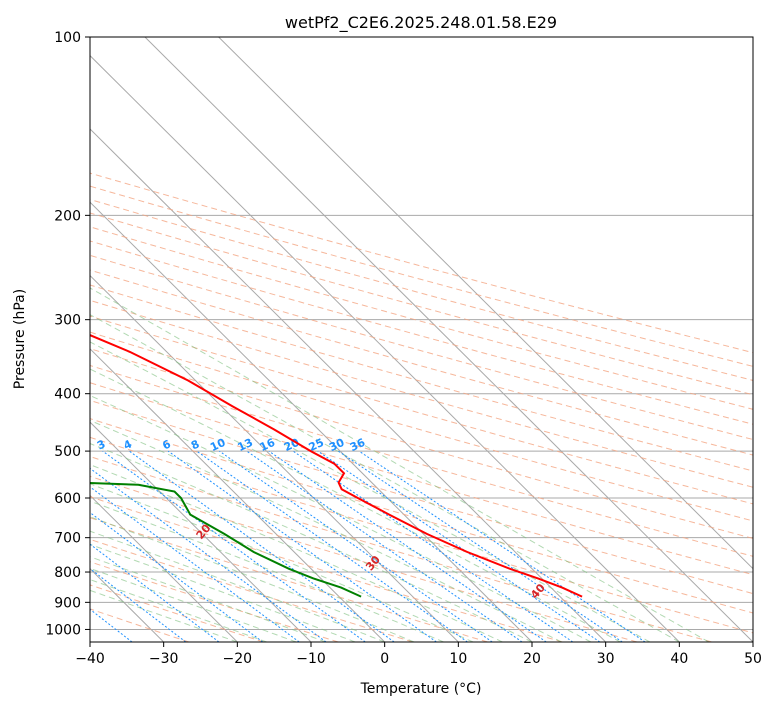 This screenshot has width=775, height=708. I want to click on y-tick-label: 600, so click(67, 499).